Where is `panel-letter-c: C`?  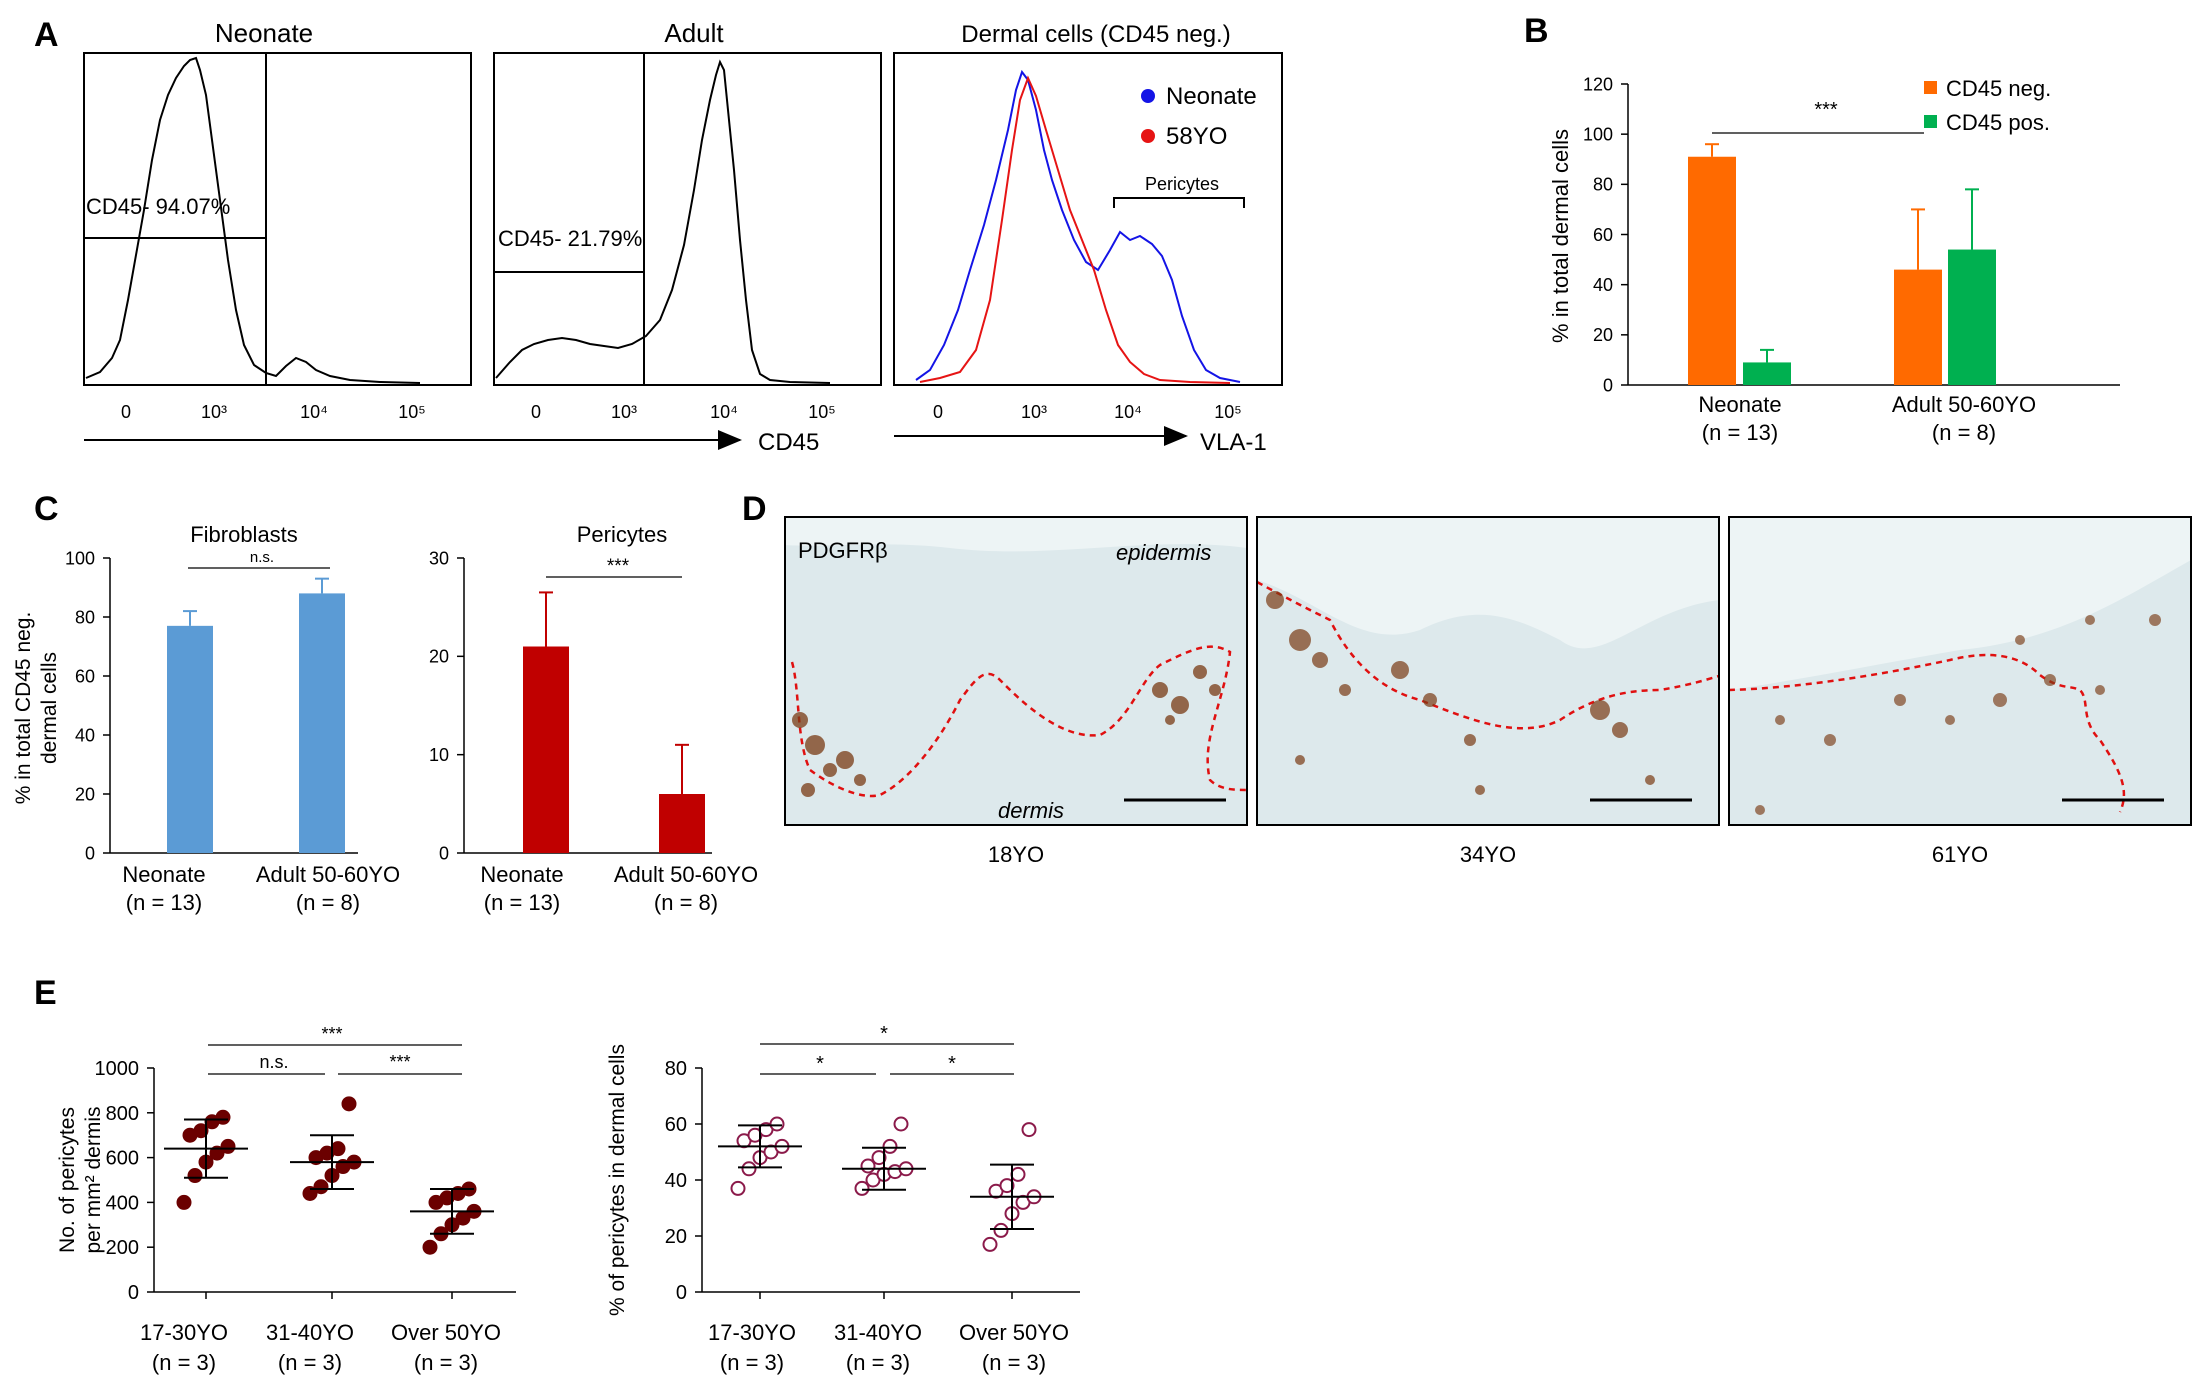
panel-letter-c: C is located at coordinates (46, 509).